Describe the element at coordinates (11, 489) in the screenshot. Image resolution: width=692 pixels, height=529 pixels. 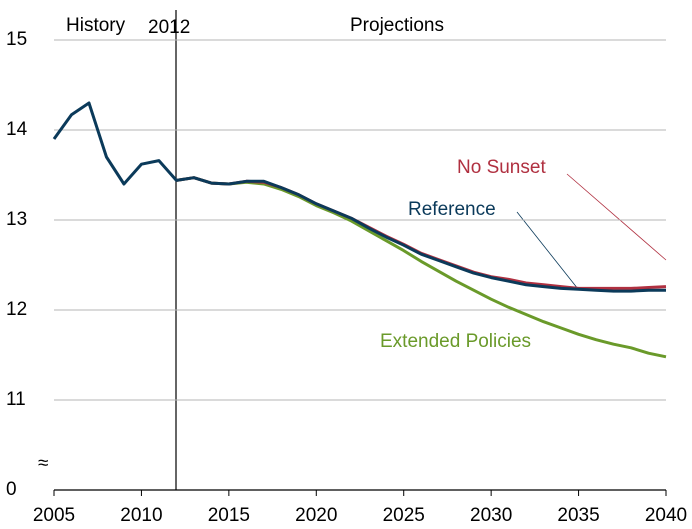
I see `y-tick-label: 0` at that location.